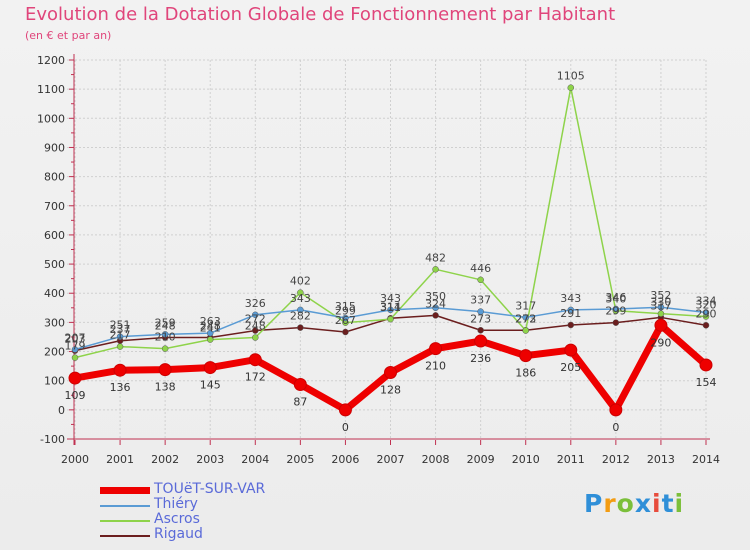 The height and width of the screenshot is (550, 750). Describe the element at coordinates (75, 395) in the screenshot. I see `data-label: 109` at that location.